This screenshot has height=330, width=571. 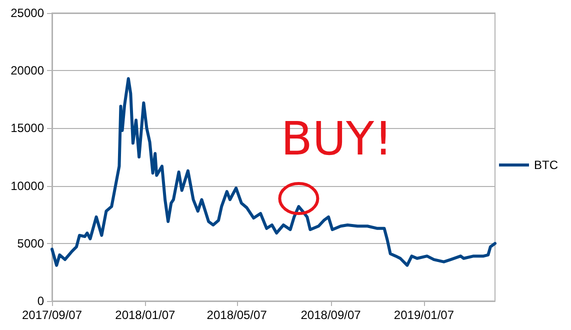 I want to click on x-tick-label: 2019/01/07, so click(x=424, y=315).